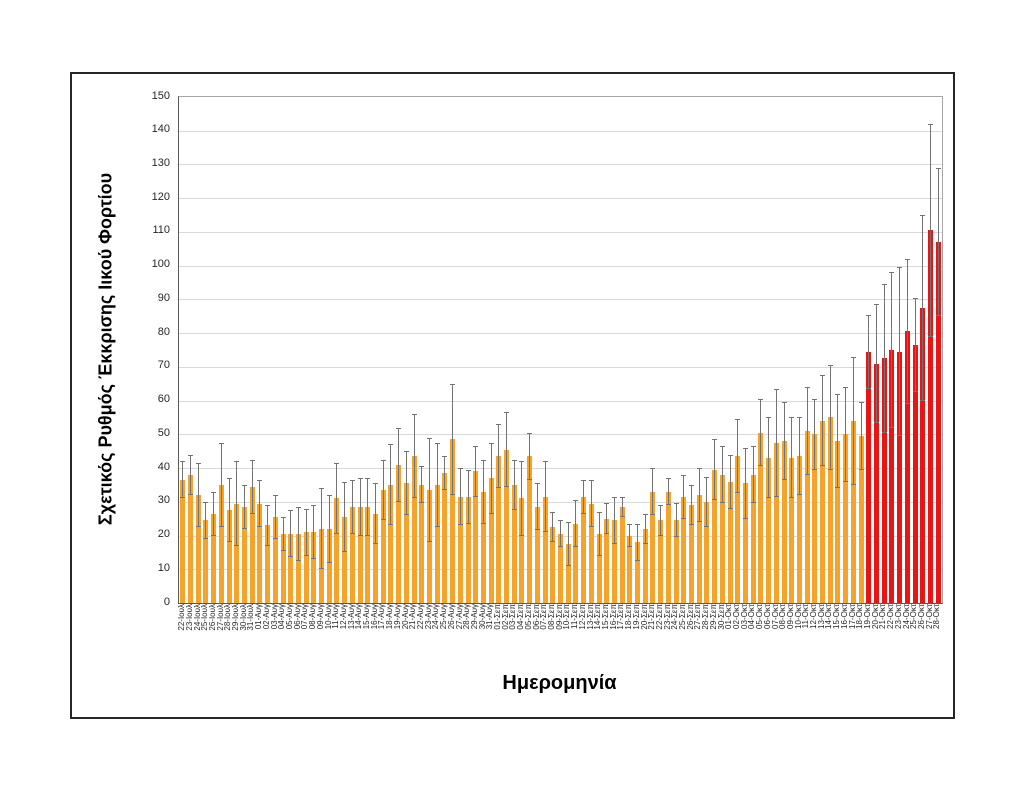 The image size is (1024, 791). What do you see at coordinates (163, 500) in the screenshot?
I see `y-tick-label: 30` at bounding box center [163, 500].